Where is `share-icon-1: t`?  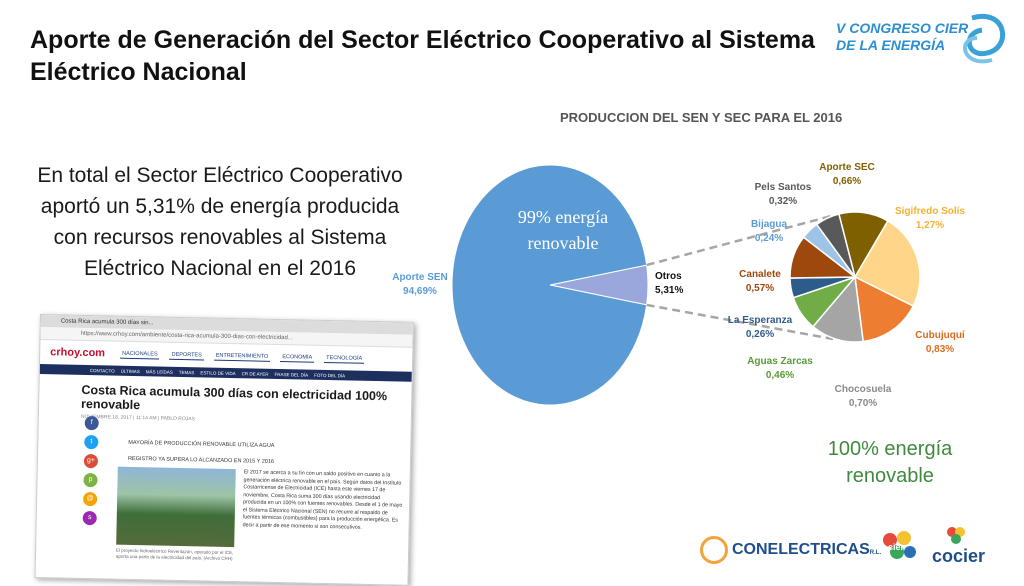 share-icon-1: t is located at coordinates (91, 442).